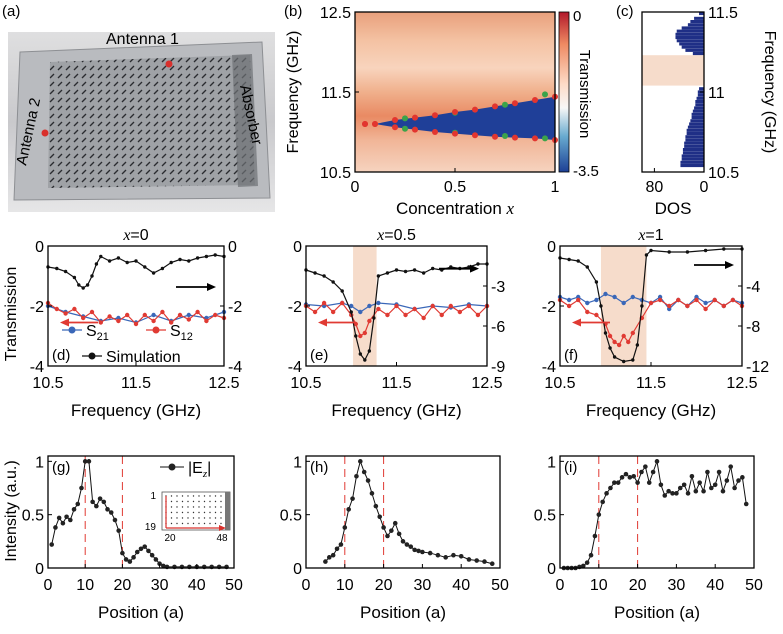 Image resolution: width=783 pixels, height=634 pixels. What do you see at coordinates (235, 367) in the screenshot?
I see `y2-tick-label: -4` at bounding box center [235, 367].